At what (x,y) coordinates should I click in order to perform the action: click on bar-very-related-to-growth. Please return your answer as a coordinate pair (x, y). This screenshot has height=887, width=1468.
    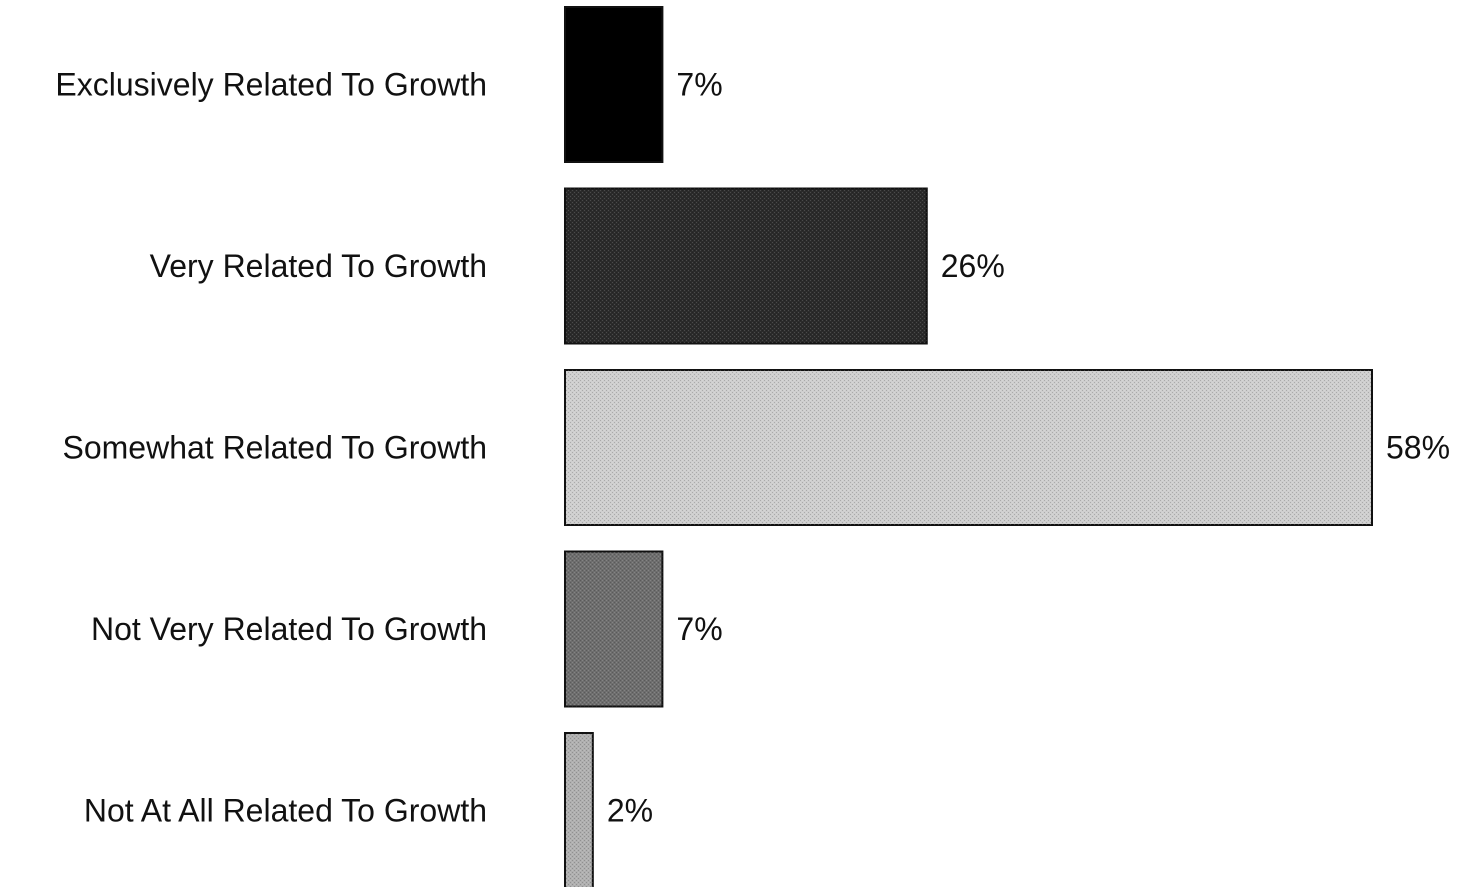
    Looking at the image, I should click on (746, 266).